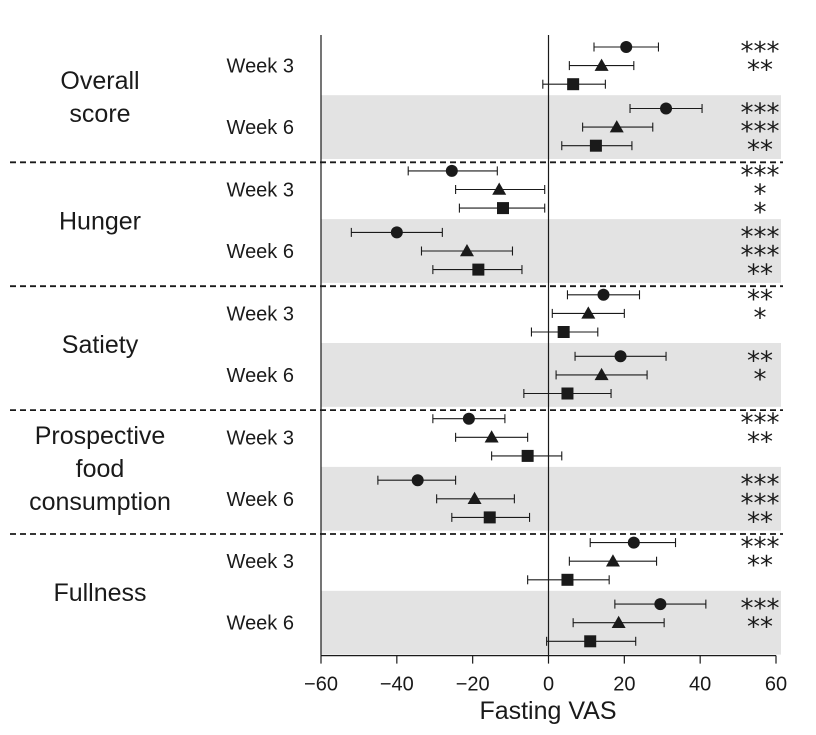 This screenshot has width=816, height=735. I want to click on x-tick-label: −40, so click(397, 685).